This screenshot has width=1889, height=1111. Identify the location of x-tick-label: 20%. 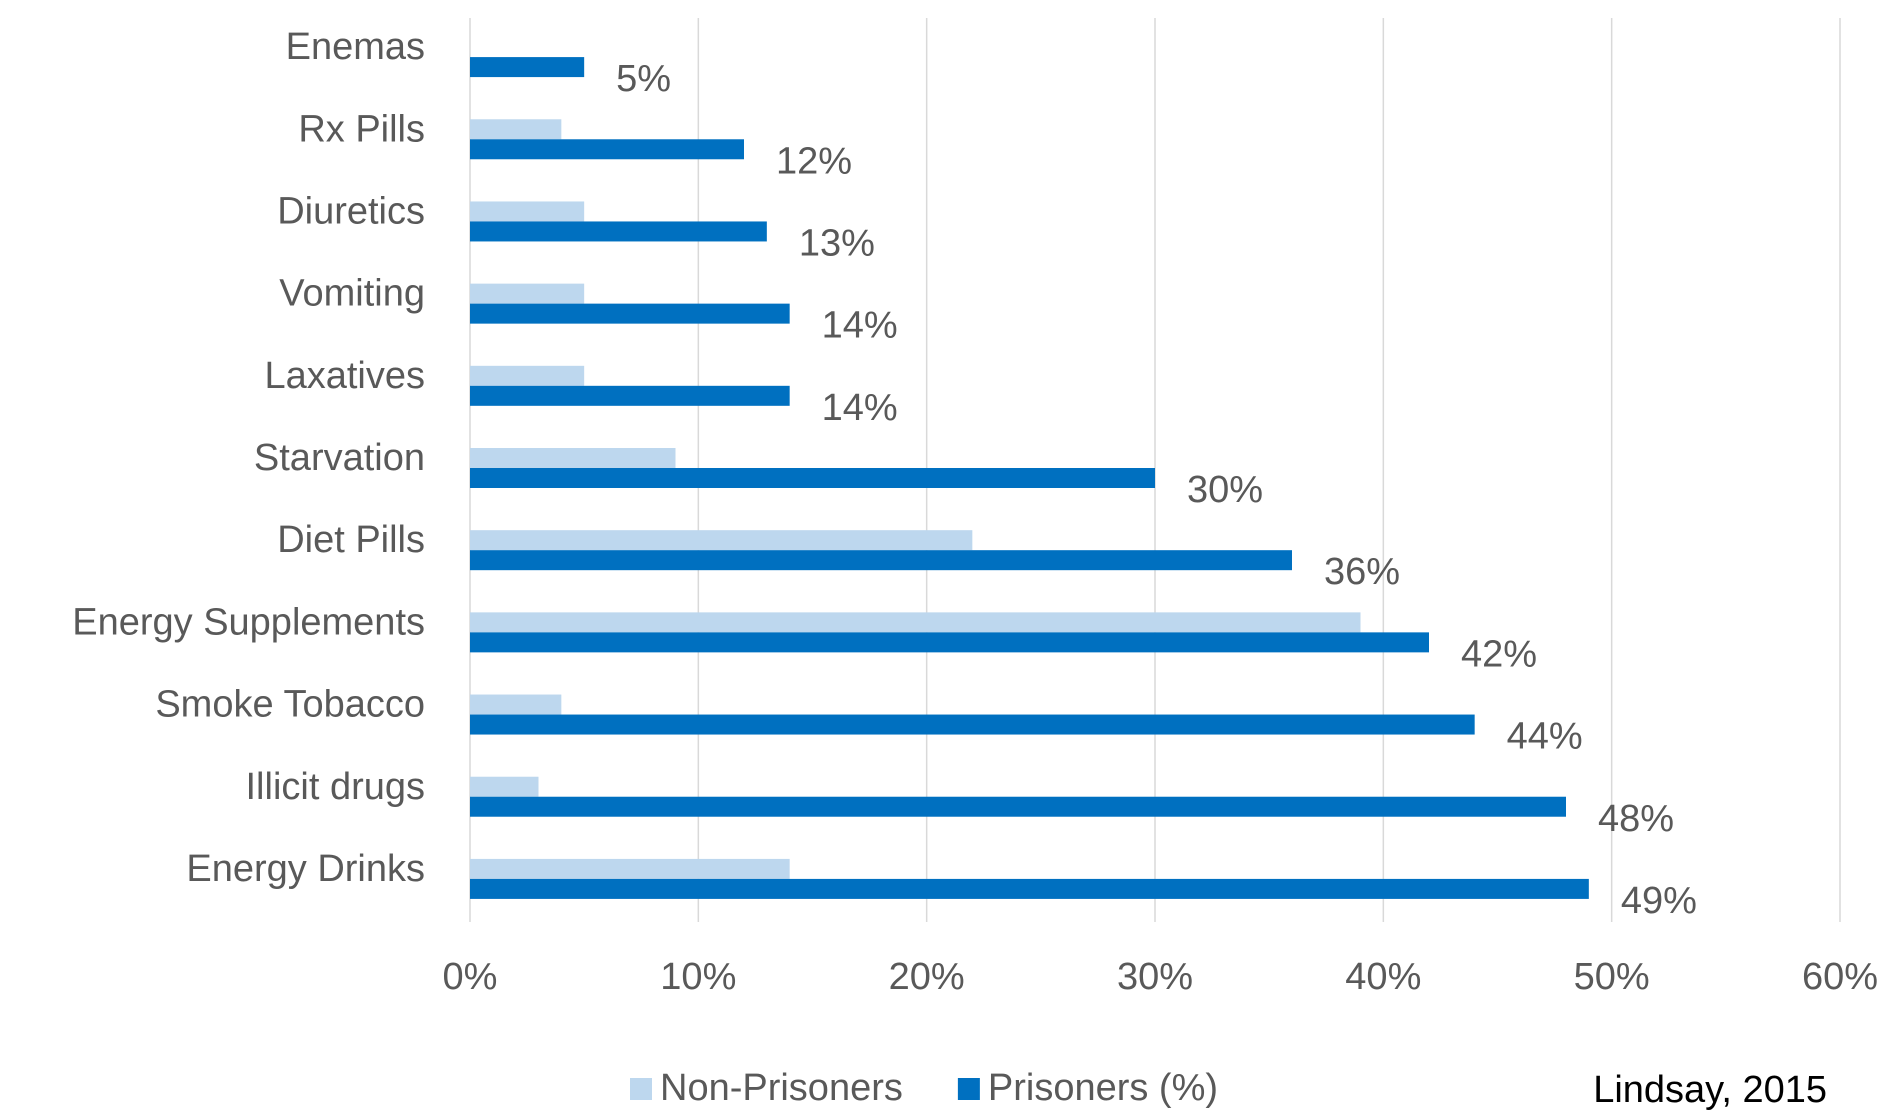
(927, 977).